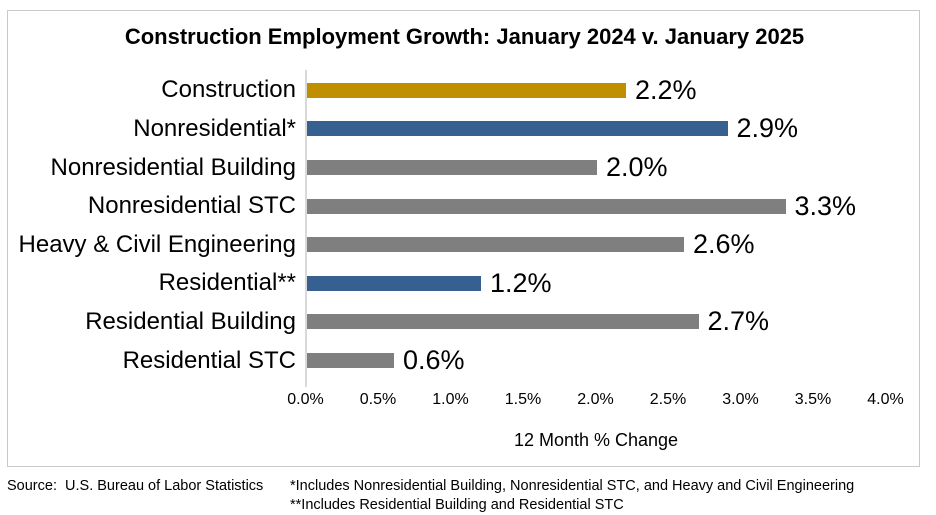  What do you see at coordinates (738, 321) in the screenshot?
I see `value-label: 2.7%` at bounding box center [738, 321].